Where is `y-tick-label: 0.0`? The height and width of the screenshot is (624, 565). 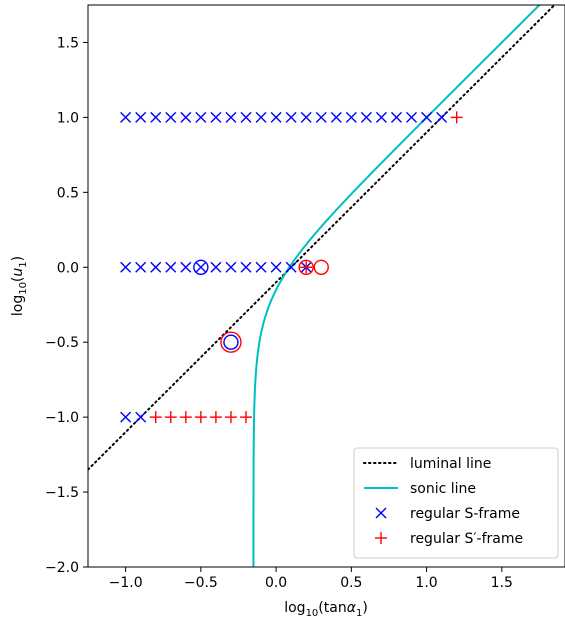 y-tick-label: 0.0 is located at coordinates (68, 268).